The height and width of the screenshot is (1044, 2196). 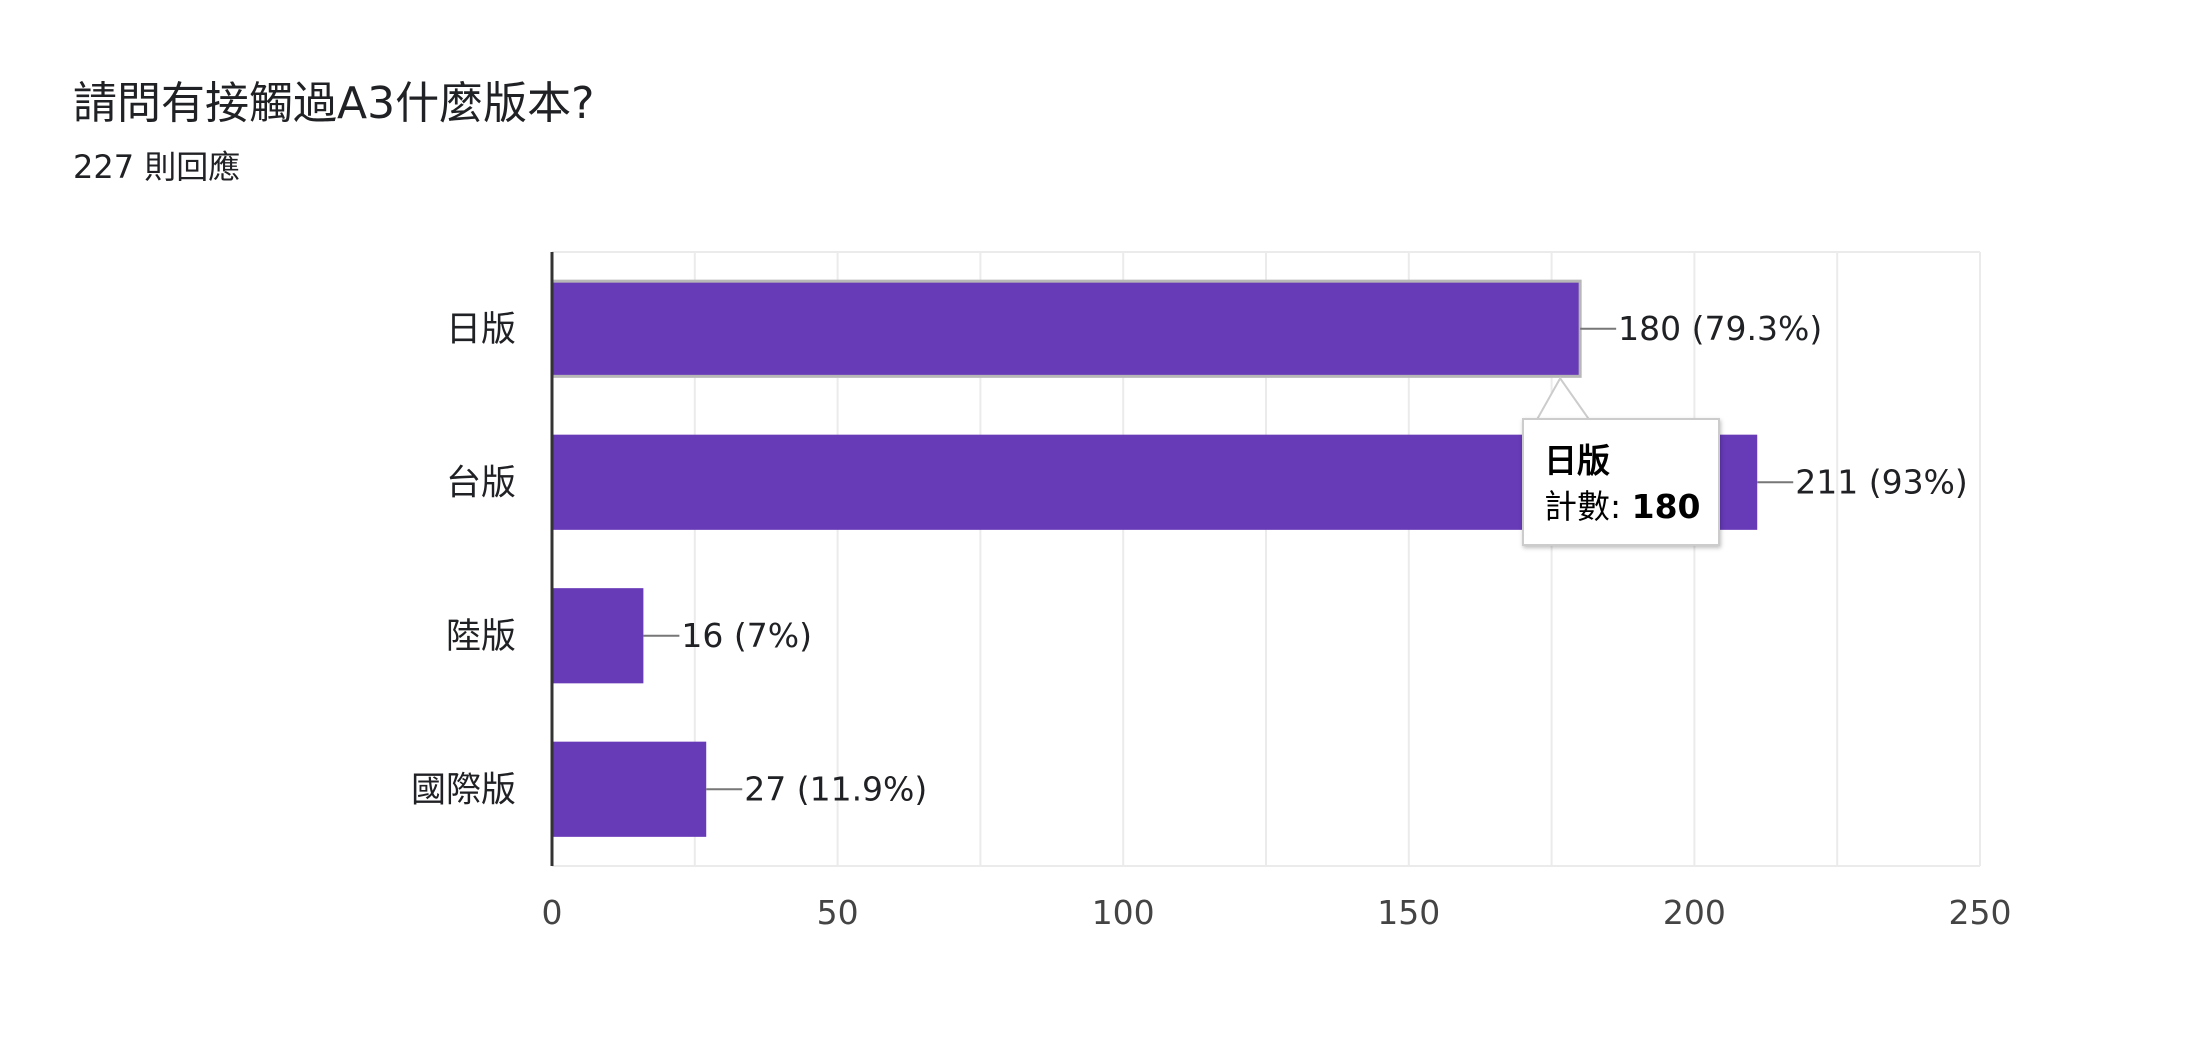 I want to click on tooltip-category: 日版, so click(x=1577, y=460).